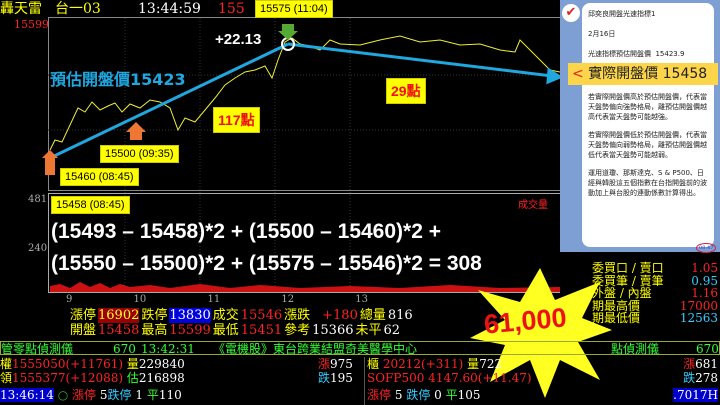  Describe the element at coordinates (373, 364) in the screenshot. I see `text: 櫃` at that location.